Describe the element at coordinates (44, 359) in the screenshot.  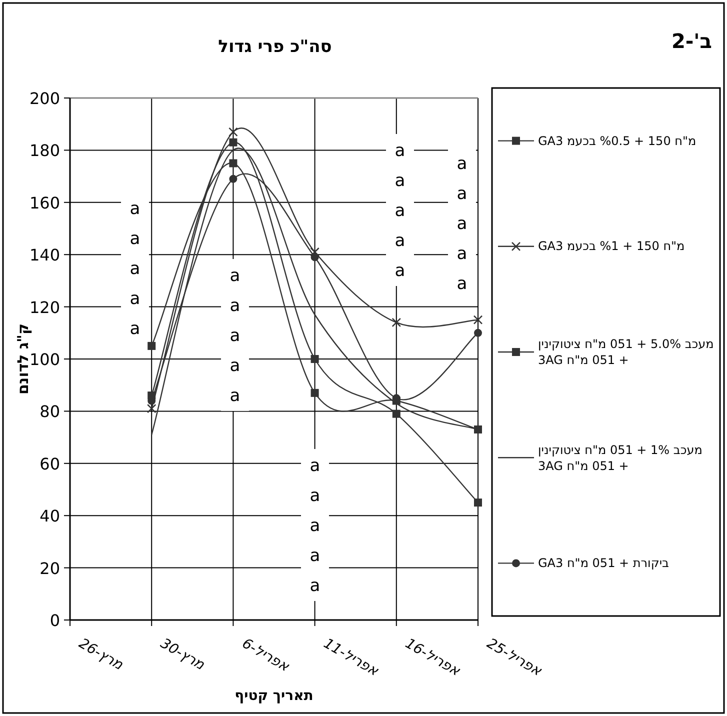
I see `y-tick-label: 100` at that location.